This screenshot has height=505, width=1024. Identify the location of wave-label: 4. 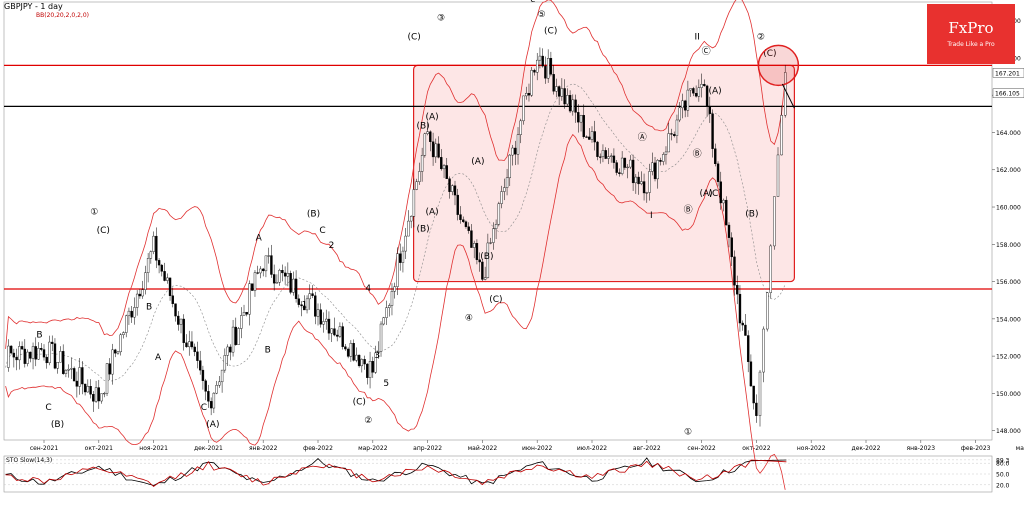
(368, 289).